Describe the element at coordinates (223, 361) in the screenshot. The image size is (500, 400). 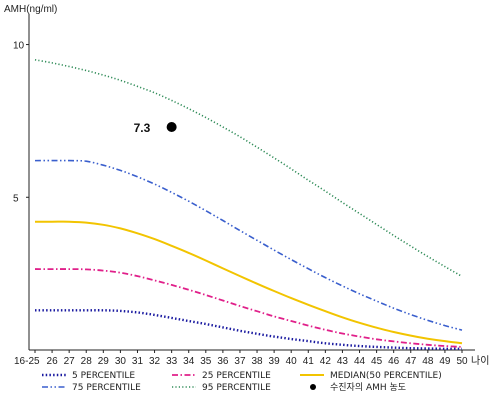
I see `x-tick-label: 36` at that location.